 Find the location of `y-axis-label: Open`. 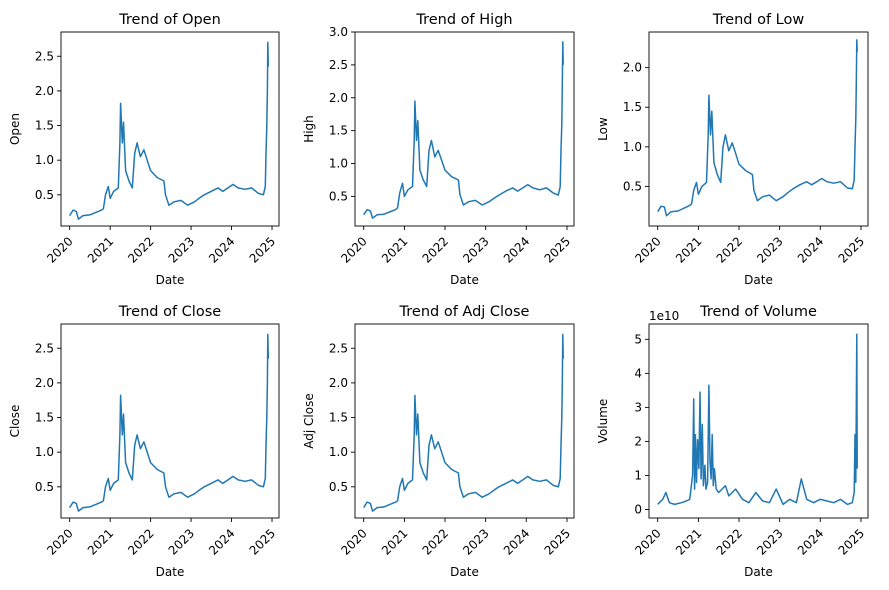

y-axis-label: Open is located at coordinates (15, 129).